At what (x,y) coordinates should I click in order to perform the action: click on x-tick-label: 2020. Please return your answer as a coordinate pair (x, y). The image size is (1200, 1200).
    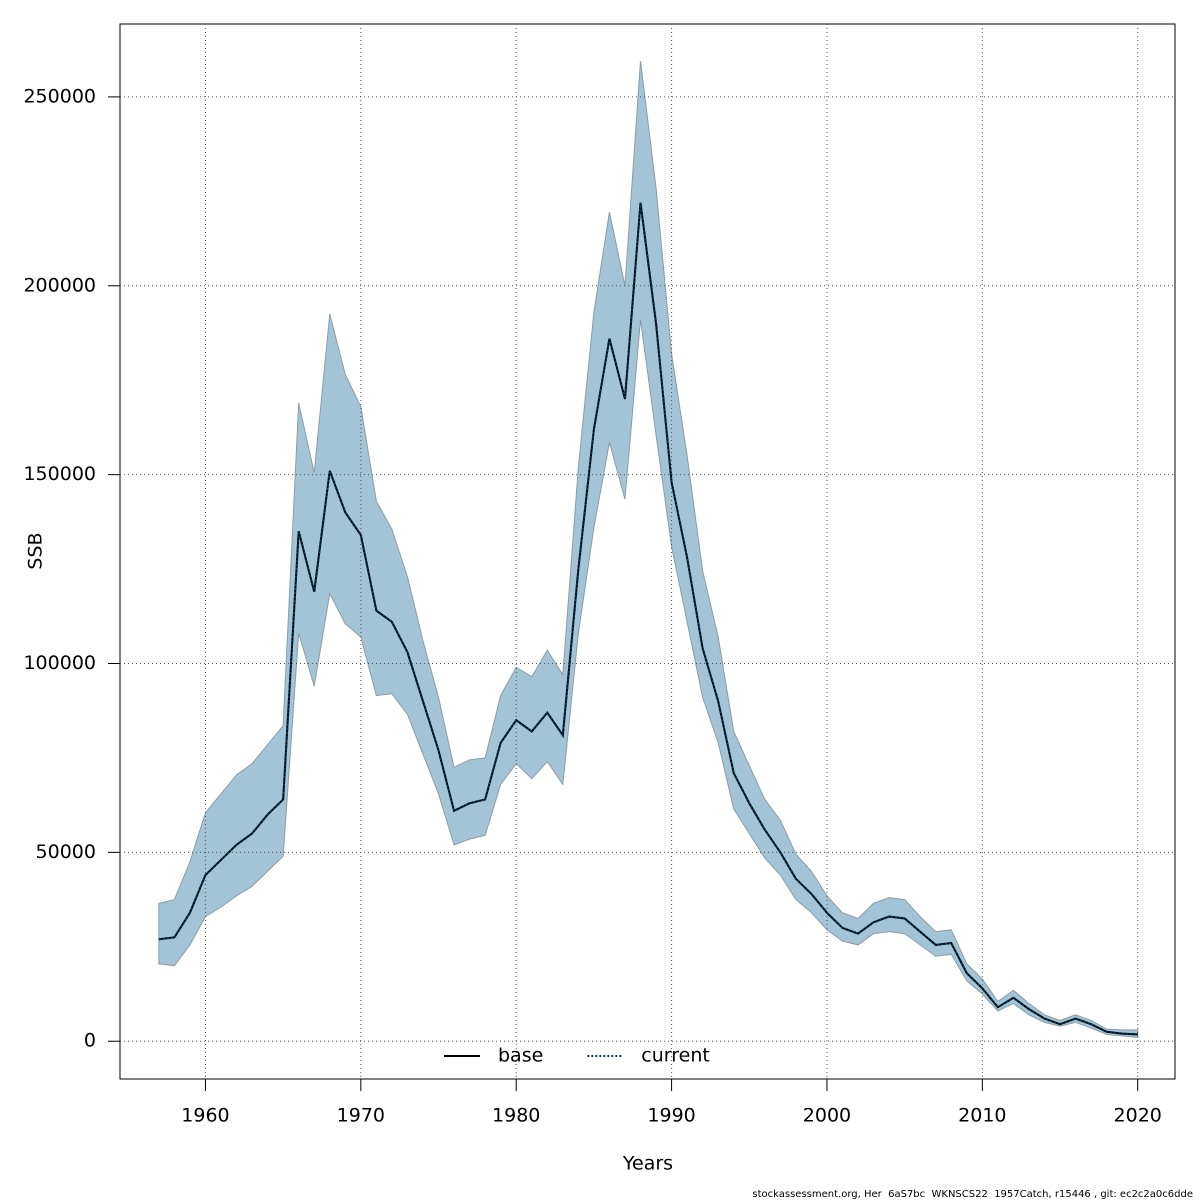
    Looking at the image, I should click on (1138, 1116).